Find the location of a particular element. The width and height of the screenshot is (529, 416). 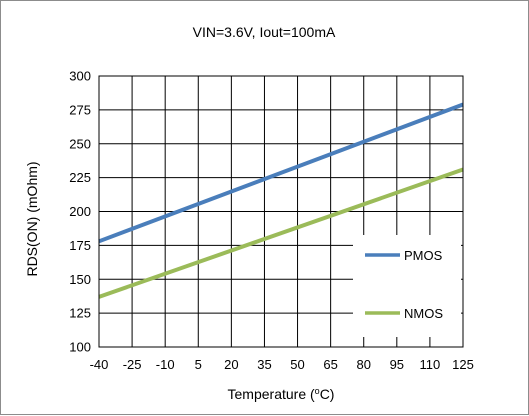

x-axis-title: Temperature (oC) is located at coordinates (281, 394).